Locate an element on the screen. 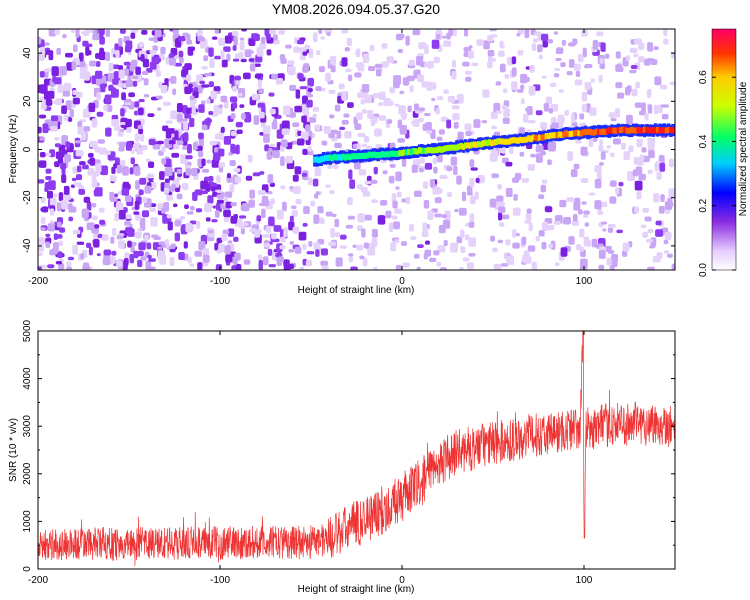 Image resolution: width=750 pixels, height=600 pixels. colorbar-tick-label: 0.0 is located at coordinates (703, 270).